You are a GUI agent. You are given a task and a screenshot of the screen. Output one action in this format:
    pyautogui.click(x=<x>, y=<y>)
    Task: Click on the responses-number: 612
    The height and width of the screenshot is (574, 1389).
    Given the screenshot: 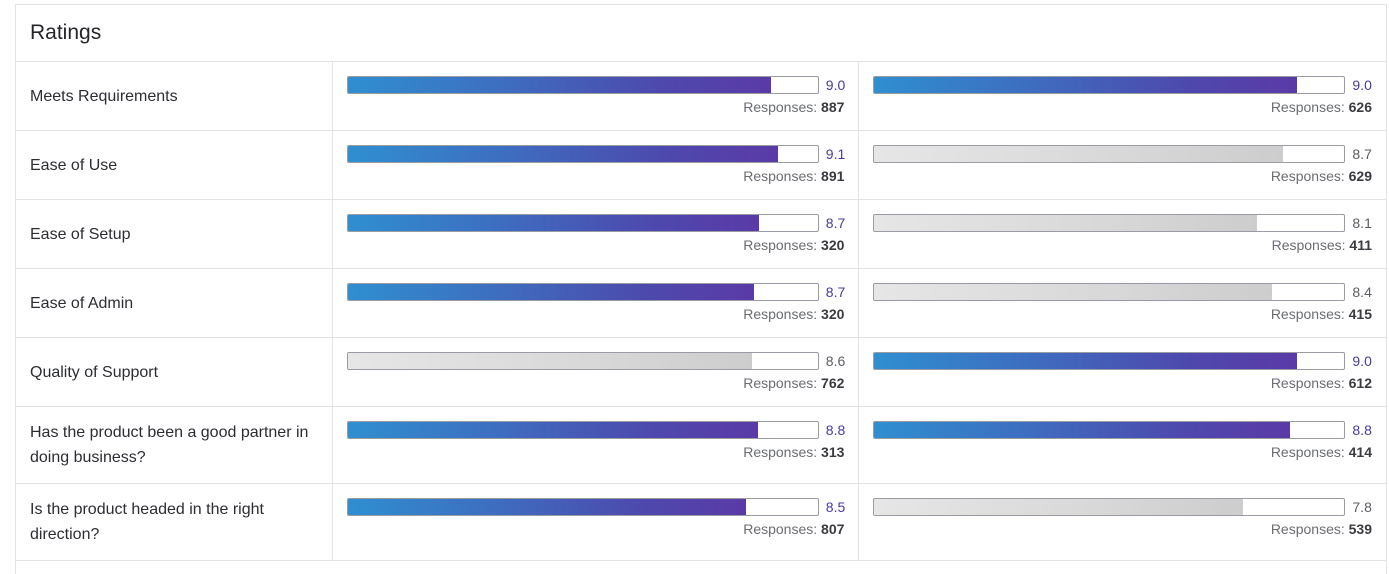 What is the action you would take?
    pyautogui.click(x=1360, y=383)
    